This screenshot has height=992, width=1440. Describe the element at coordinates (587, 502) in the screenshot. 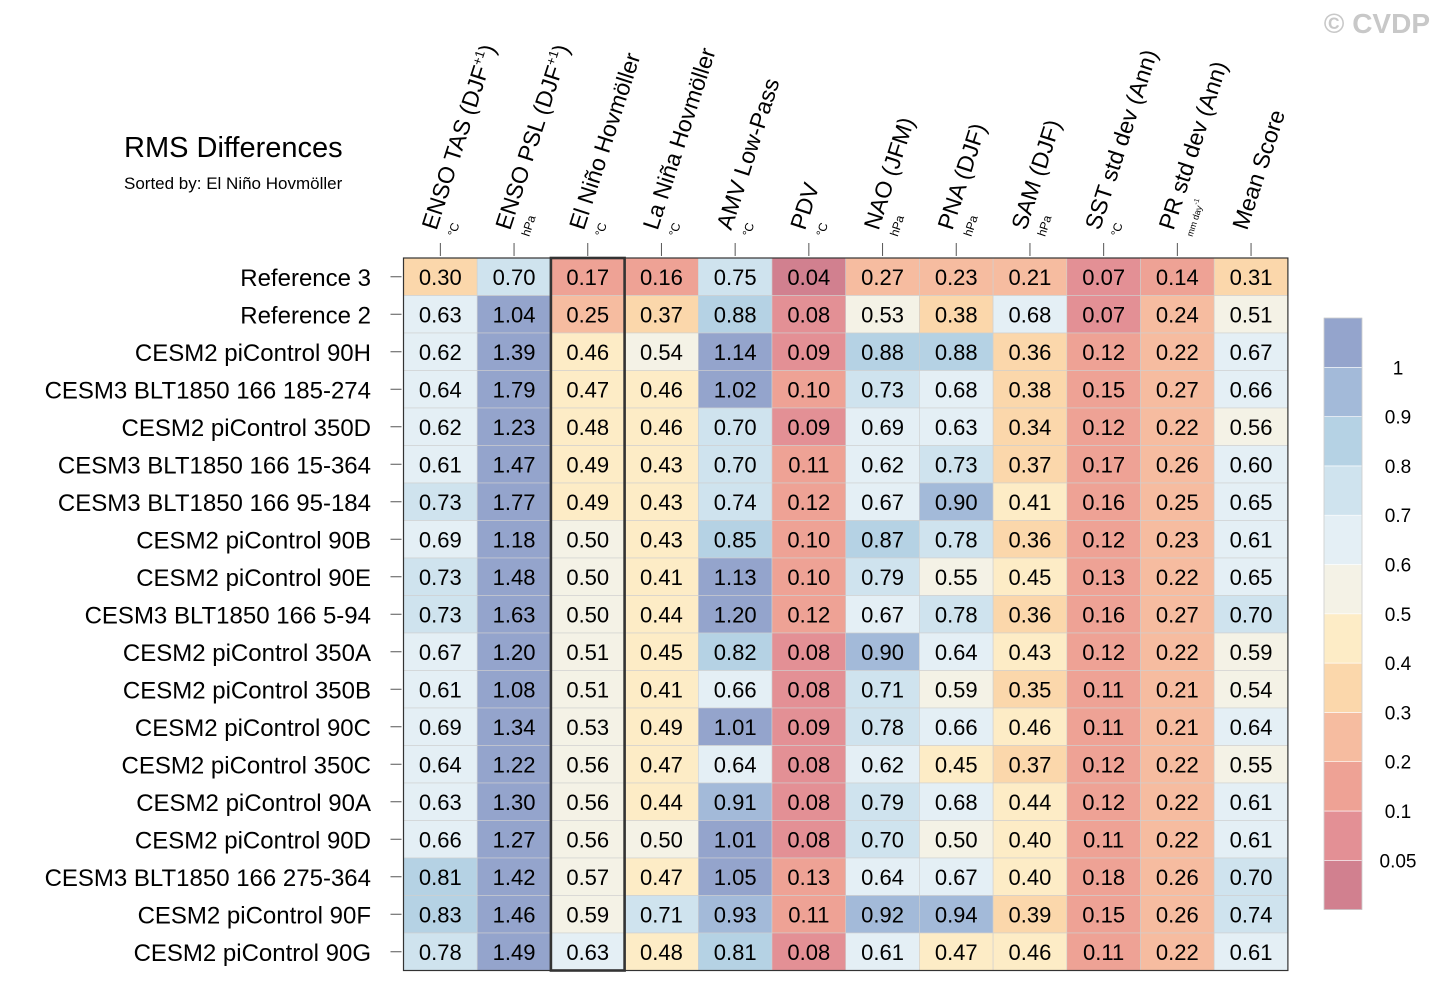

I see `cell-value: 0.49` at that location.